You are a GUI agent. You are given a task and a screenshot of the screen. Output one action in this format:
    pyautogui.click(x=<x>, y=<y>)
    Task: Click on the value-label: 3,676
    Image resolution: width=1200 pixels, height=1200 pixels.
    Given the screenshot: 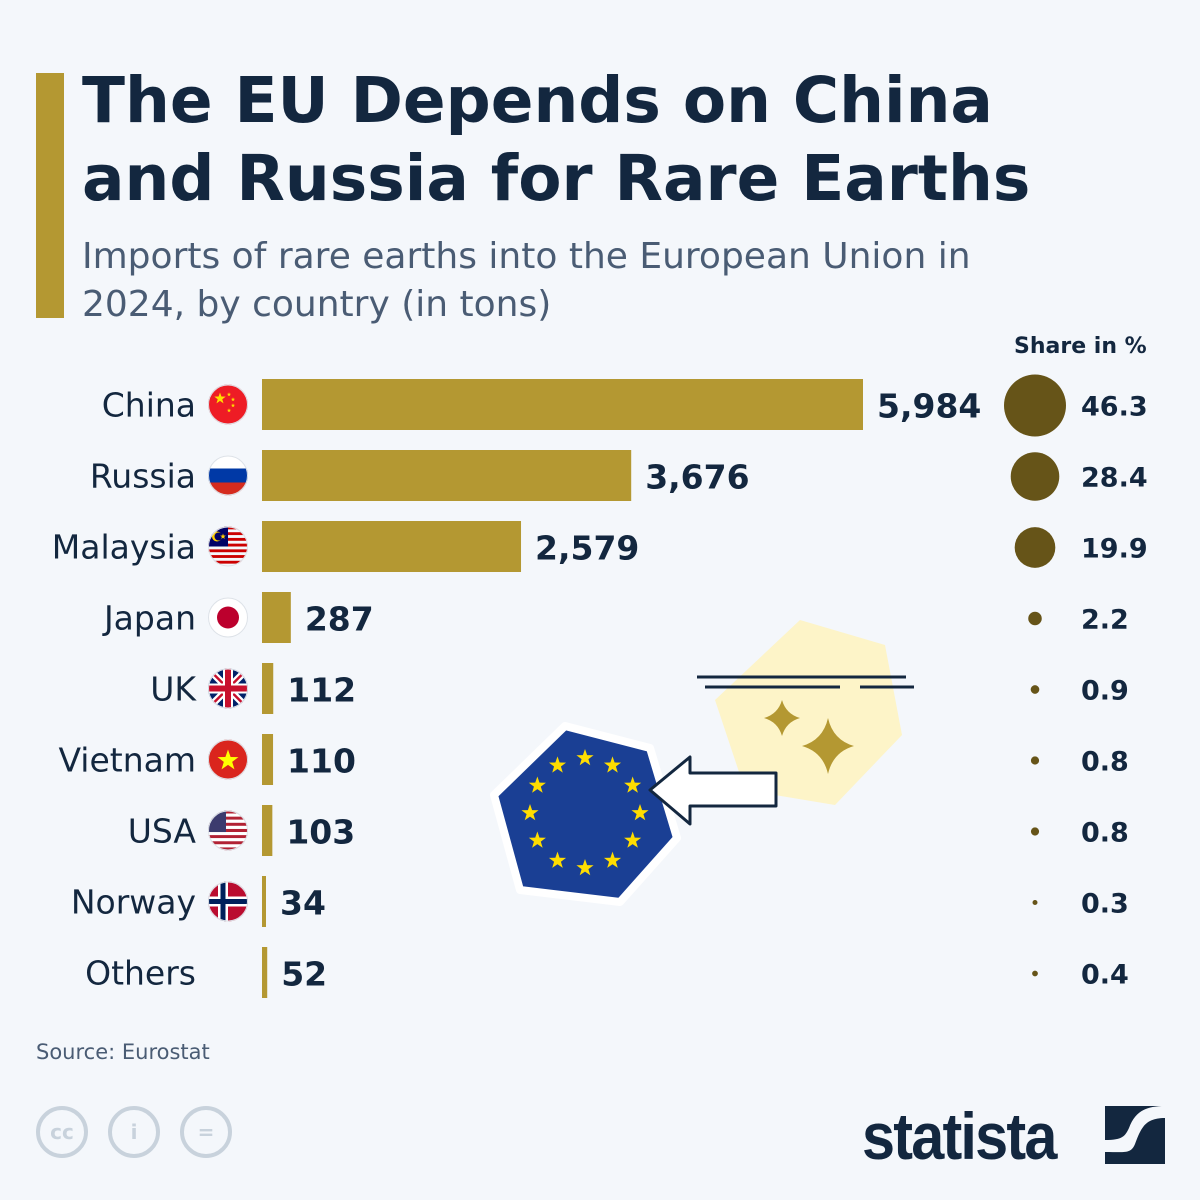 What is the action you would take?
    pyautogui.click(x=697, y=477)
    